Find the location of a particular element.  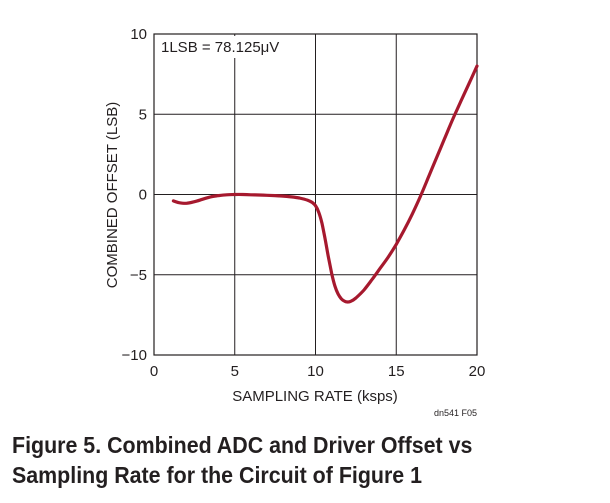

x-axis-label: SAMPLING RATE (ksps) is located at coordinates (315, 396).